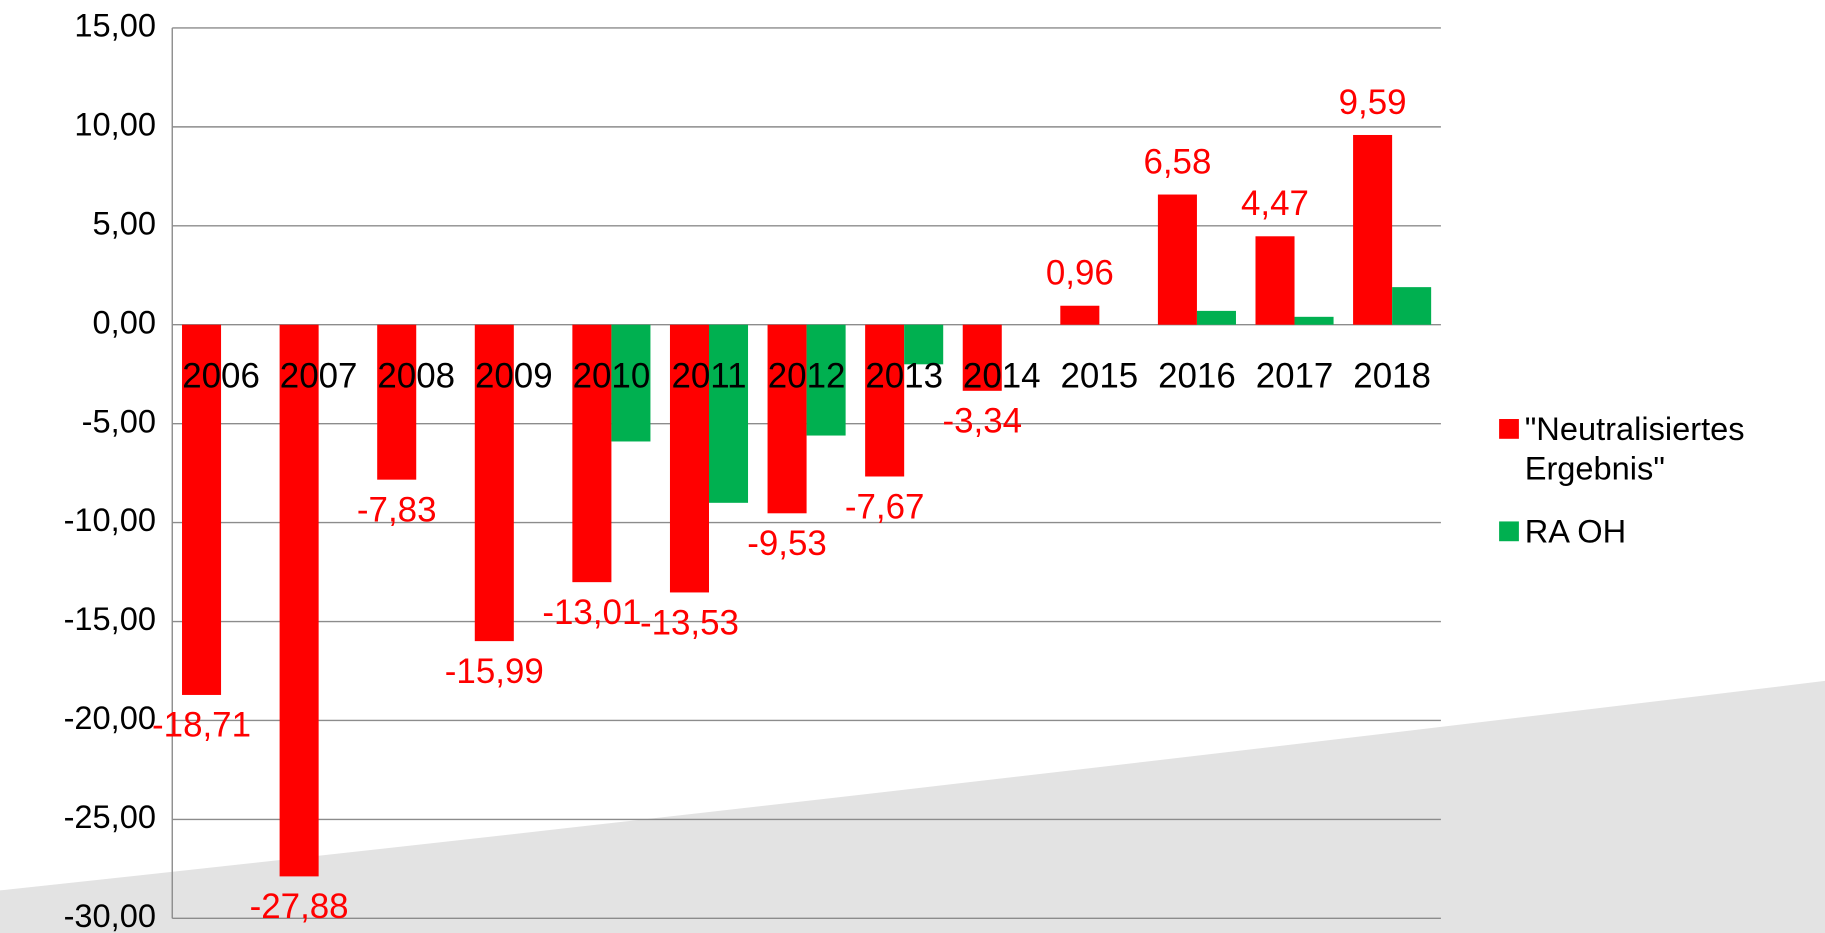 The image size is (1825, 933). I want to click on x-tick-label: 2006, so click(221, 375).